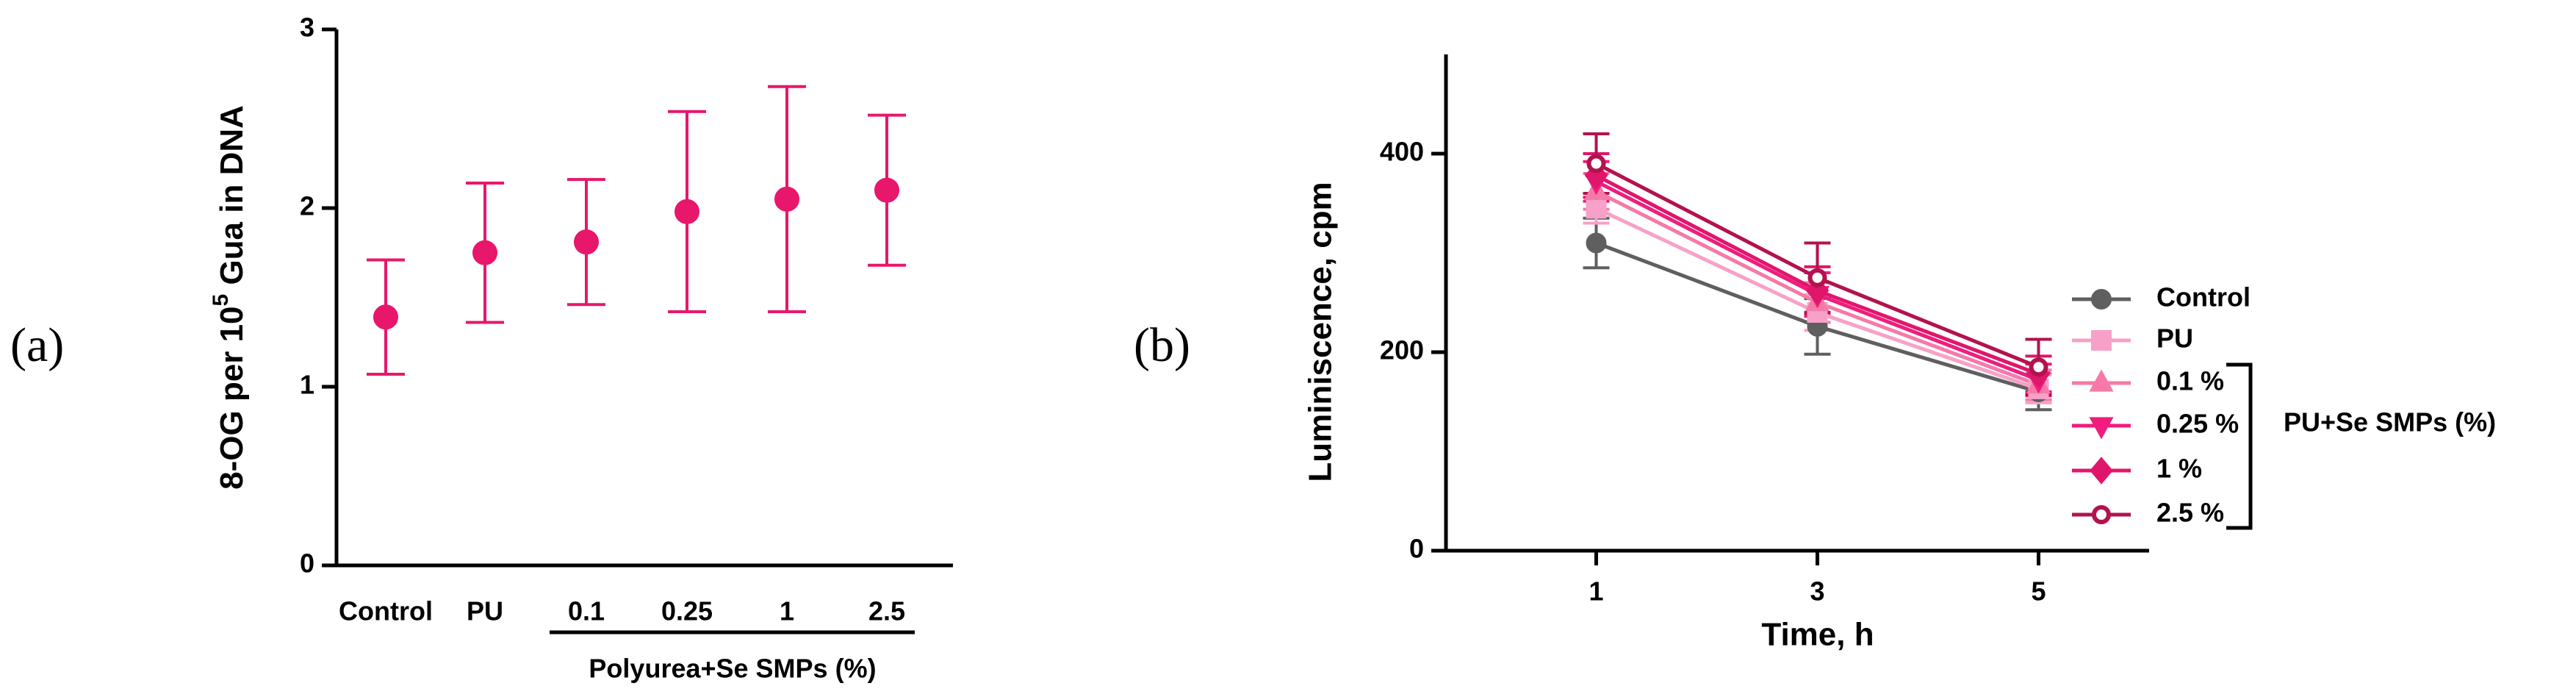 The width and height of the screenshot is (2576, 697). What do you see at coordinates (307, 385) in the screenshot?
I see `y-tick-label: 1` at bounding box center [307, 385].